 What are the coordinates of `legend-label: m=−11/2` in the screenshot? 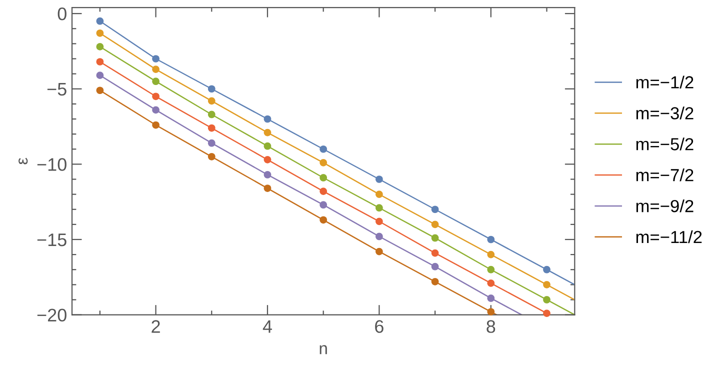 It's located at (669, 237).